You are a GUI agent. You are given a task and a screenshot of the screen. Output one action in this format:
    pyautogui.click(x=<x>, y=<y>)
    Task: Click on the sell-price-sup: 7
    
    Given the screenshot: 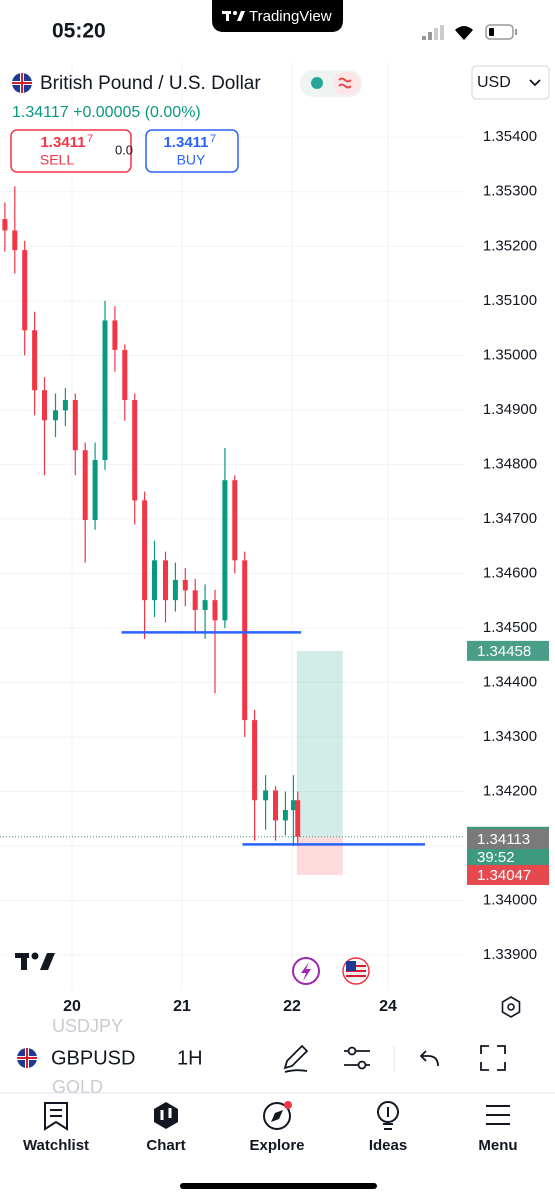 What is the action you would take?
    pyautogui.click(x=90, y=139)
    